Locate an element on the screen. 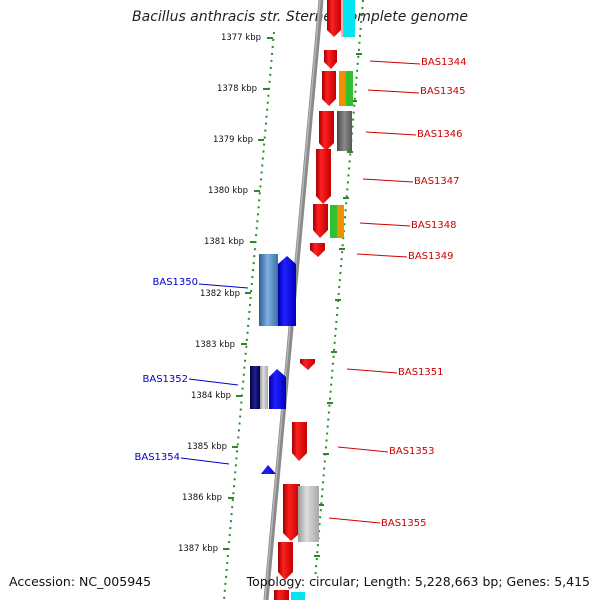  cog-box-steel-blue is located at coordinates (268, 290).